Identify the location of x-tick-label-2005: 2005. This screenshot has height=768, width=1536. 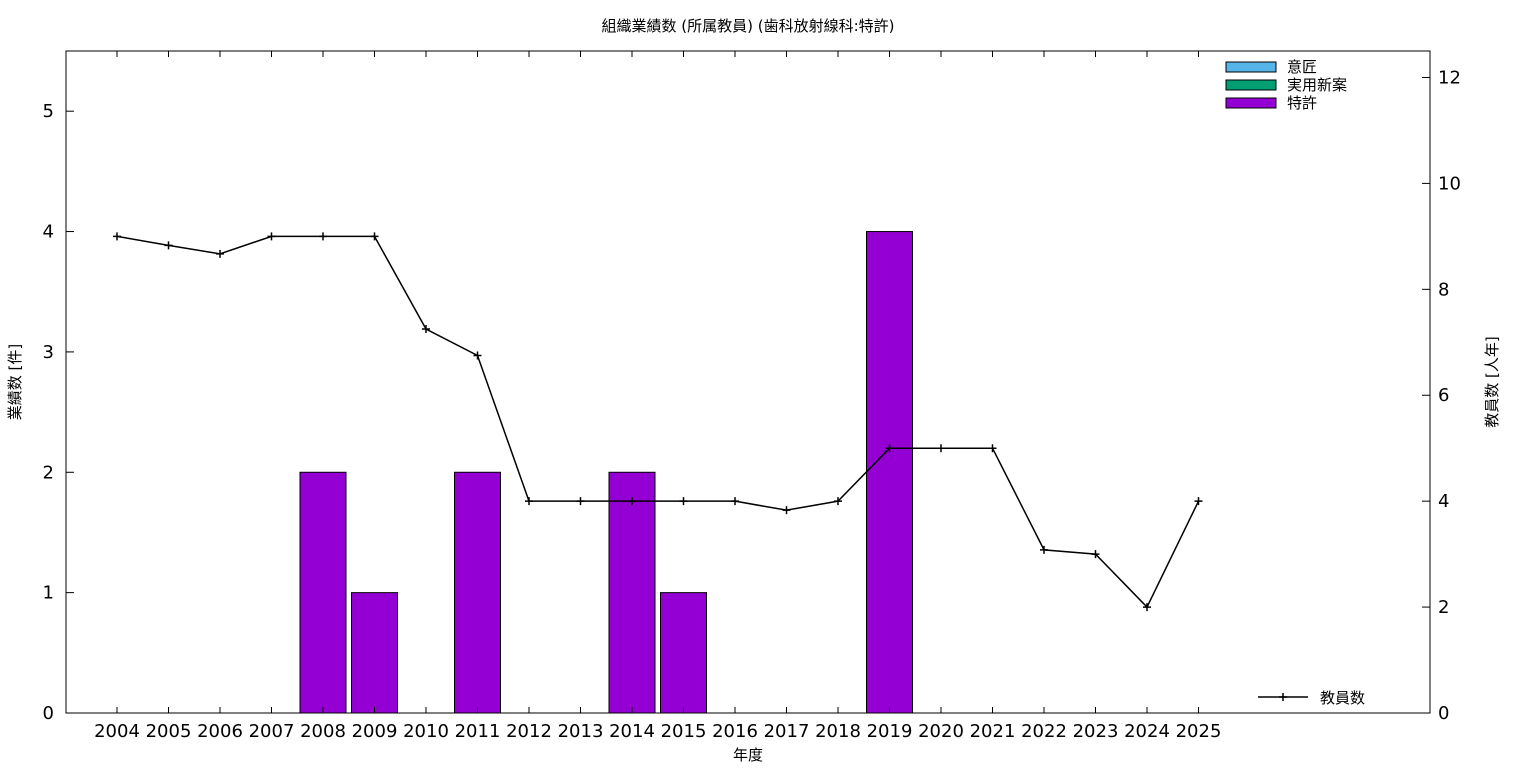
(169, 731).